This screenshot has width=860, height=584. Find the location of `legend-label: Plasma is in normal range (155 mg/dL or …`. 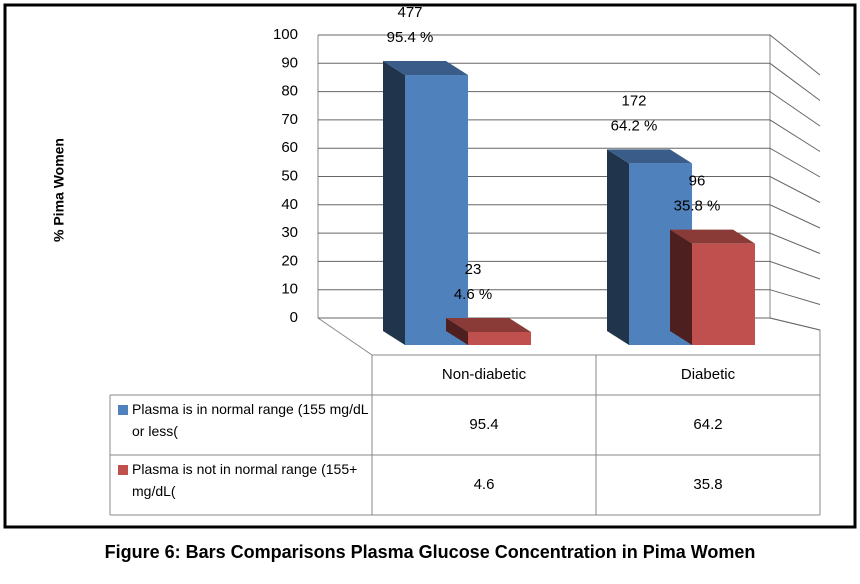

legend-label: Plasma is in normal range (155 mg/dL or … is located at coordinates (250, 420).